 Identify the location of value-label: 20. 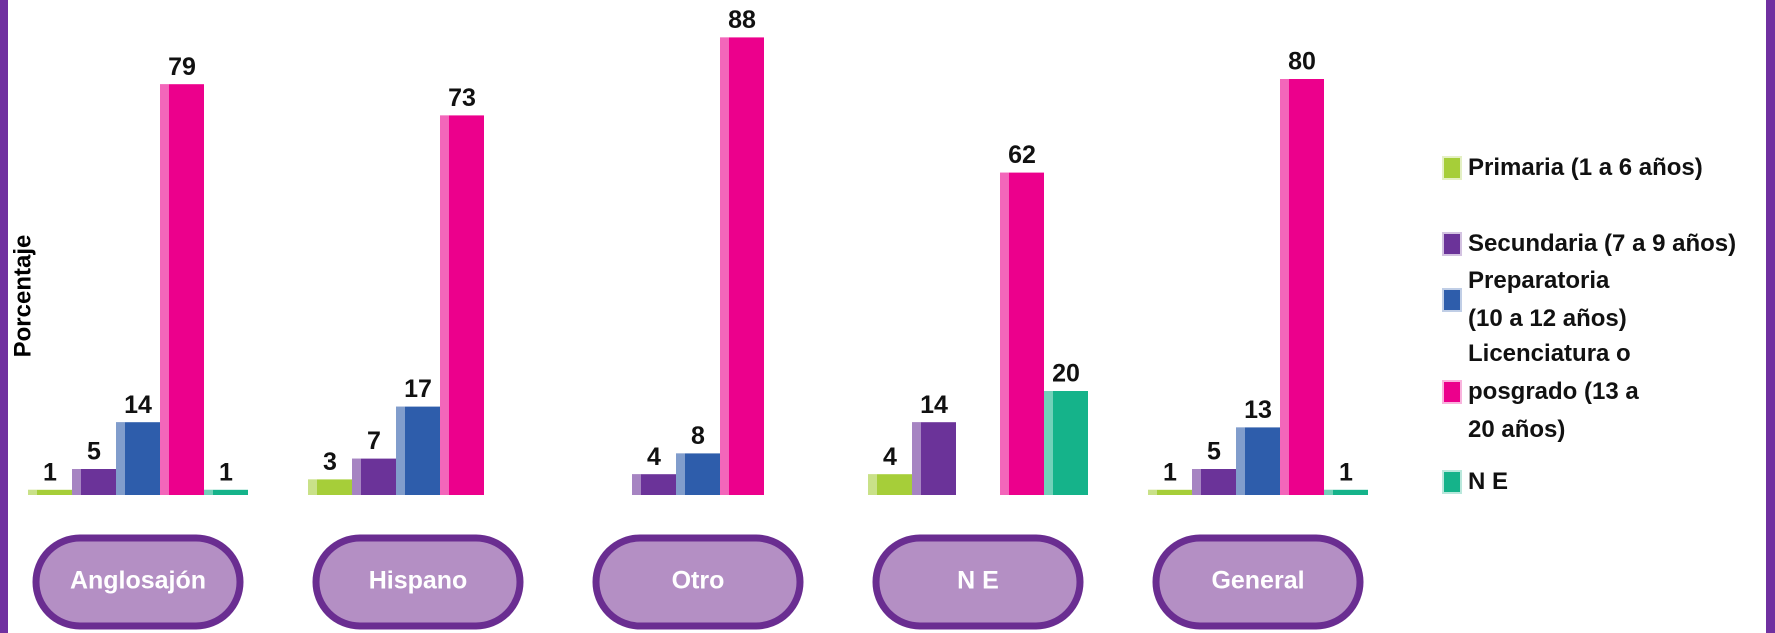
(1066, 374).